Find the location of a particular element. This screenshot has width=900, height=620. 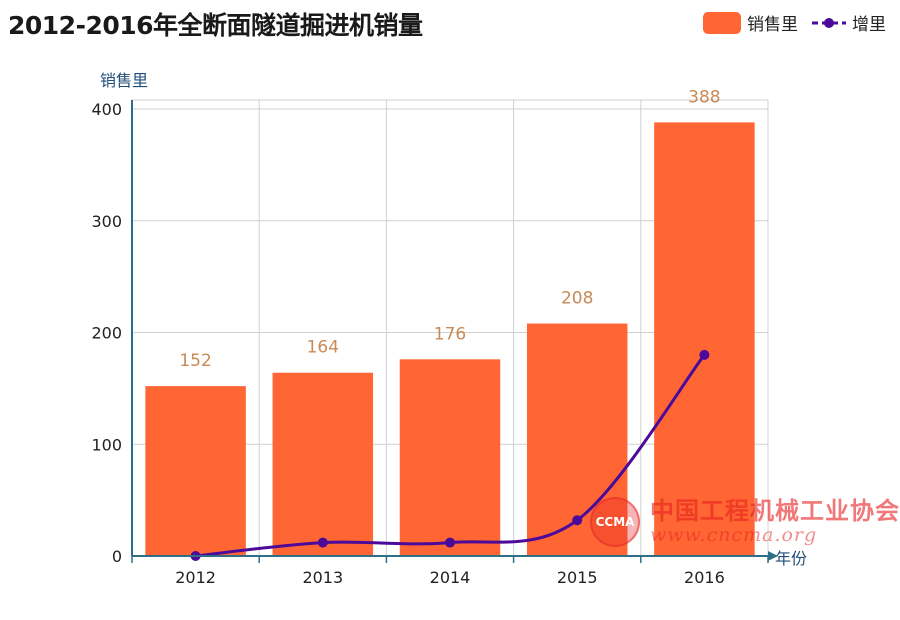

chart-title: 2012-2016年全断面隧道掘进机销量 is located at coordinates (215, 25).